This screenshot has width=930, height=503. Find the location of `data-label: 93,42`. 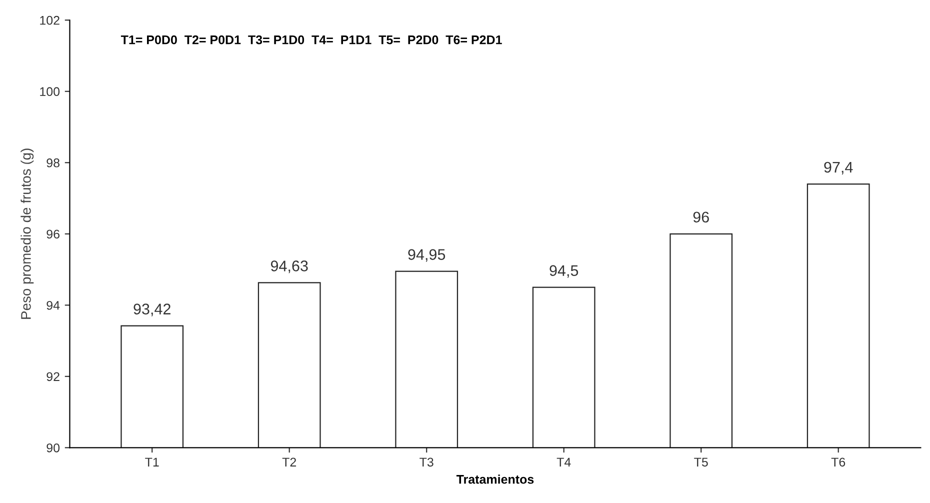

data-label: 93,42 is located at coordinates (152, 310).